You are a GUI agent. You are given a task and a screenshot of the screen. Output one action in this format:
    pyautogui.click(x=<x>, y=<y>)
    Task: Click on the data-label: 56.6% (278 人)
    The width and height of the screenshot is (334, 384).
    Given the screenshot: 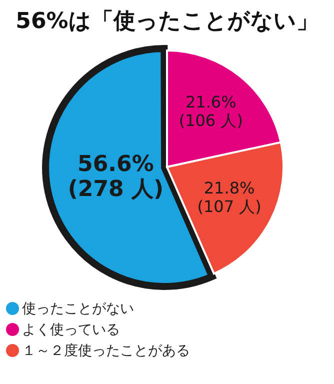 What is the action you would take?
    pyautogui.click(x=116, y=177)
    